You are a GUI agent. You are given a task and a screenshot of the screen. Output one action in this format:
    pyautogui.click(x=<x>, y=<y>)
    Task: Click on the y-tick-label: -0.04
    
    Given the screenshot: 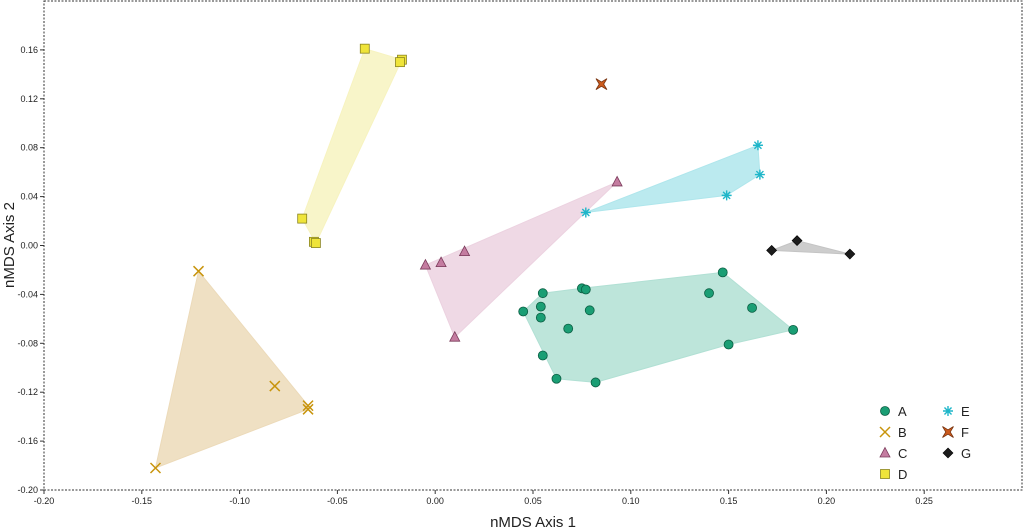 What is the action you would take?
    pyautogui.click(x=27, y=294)
    